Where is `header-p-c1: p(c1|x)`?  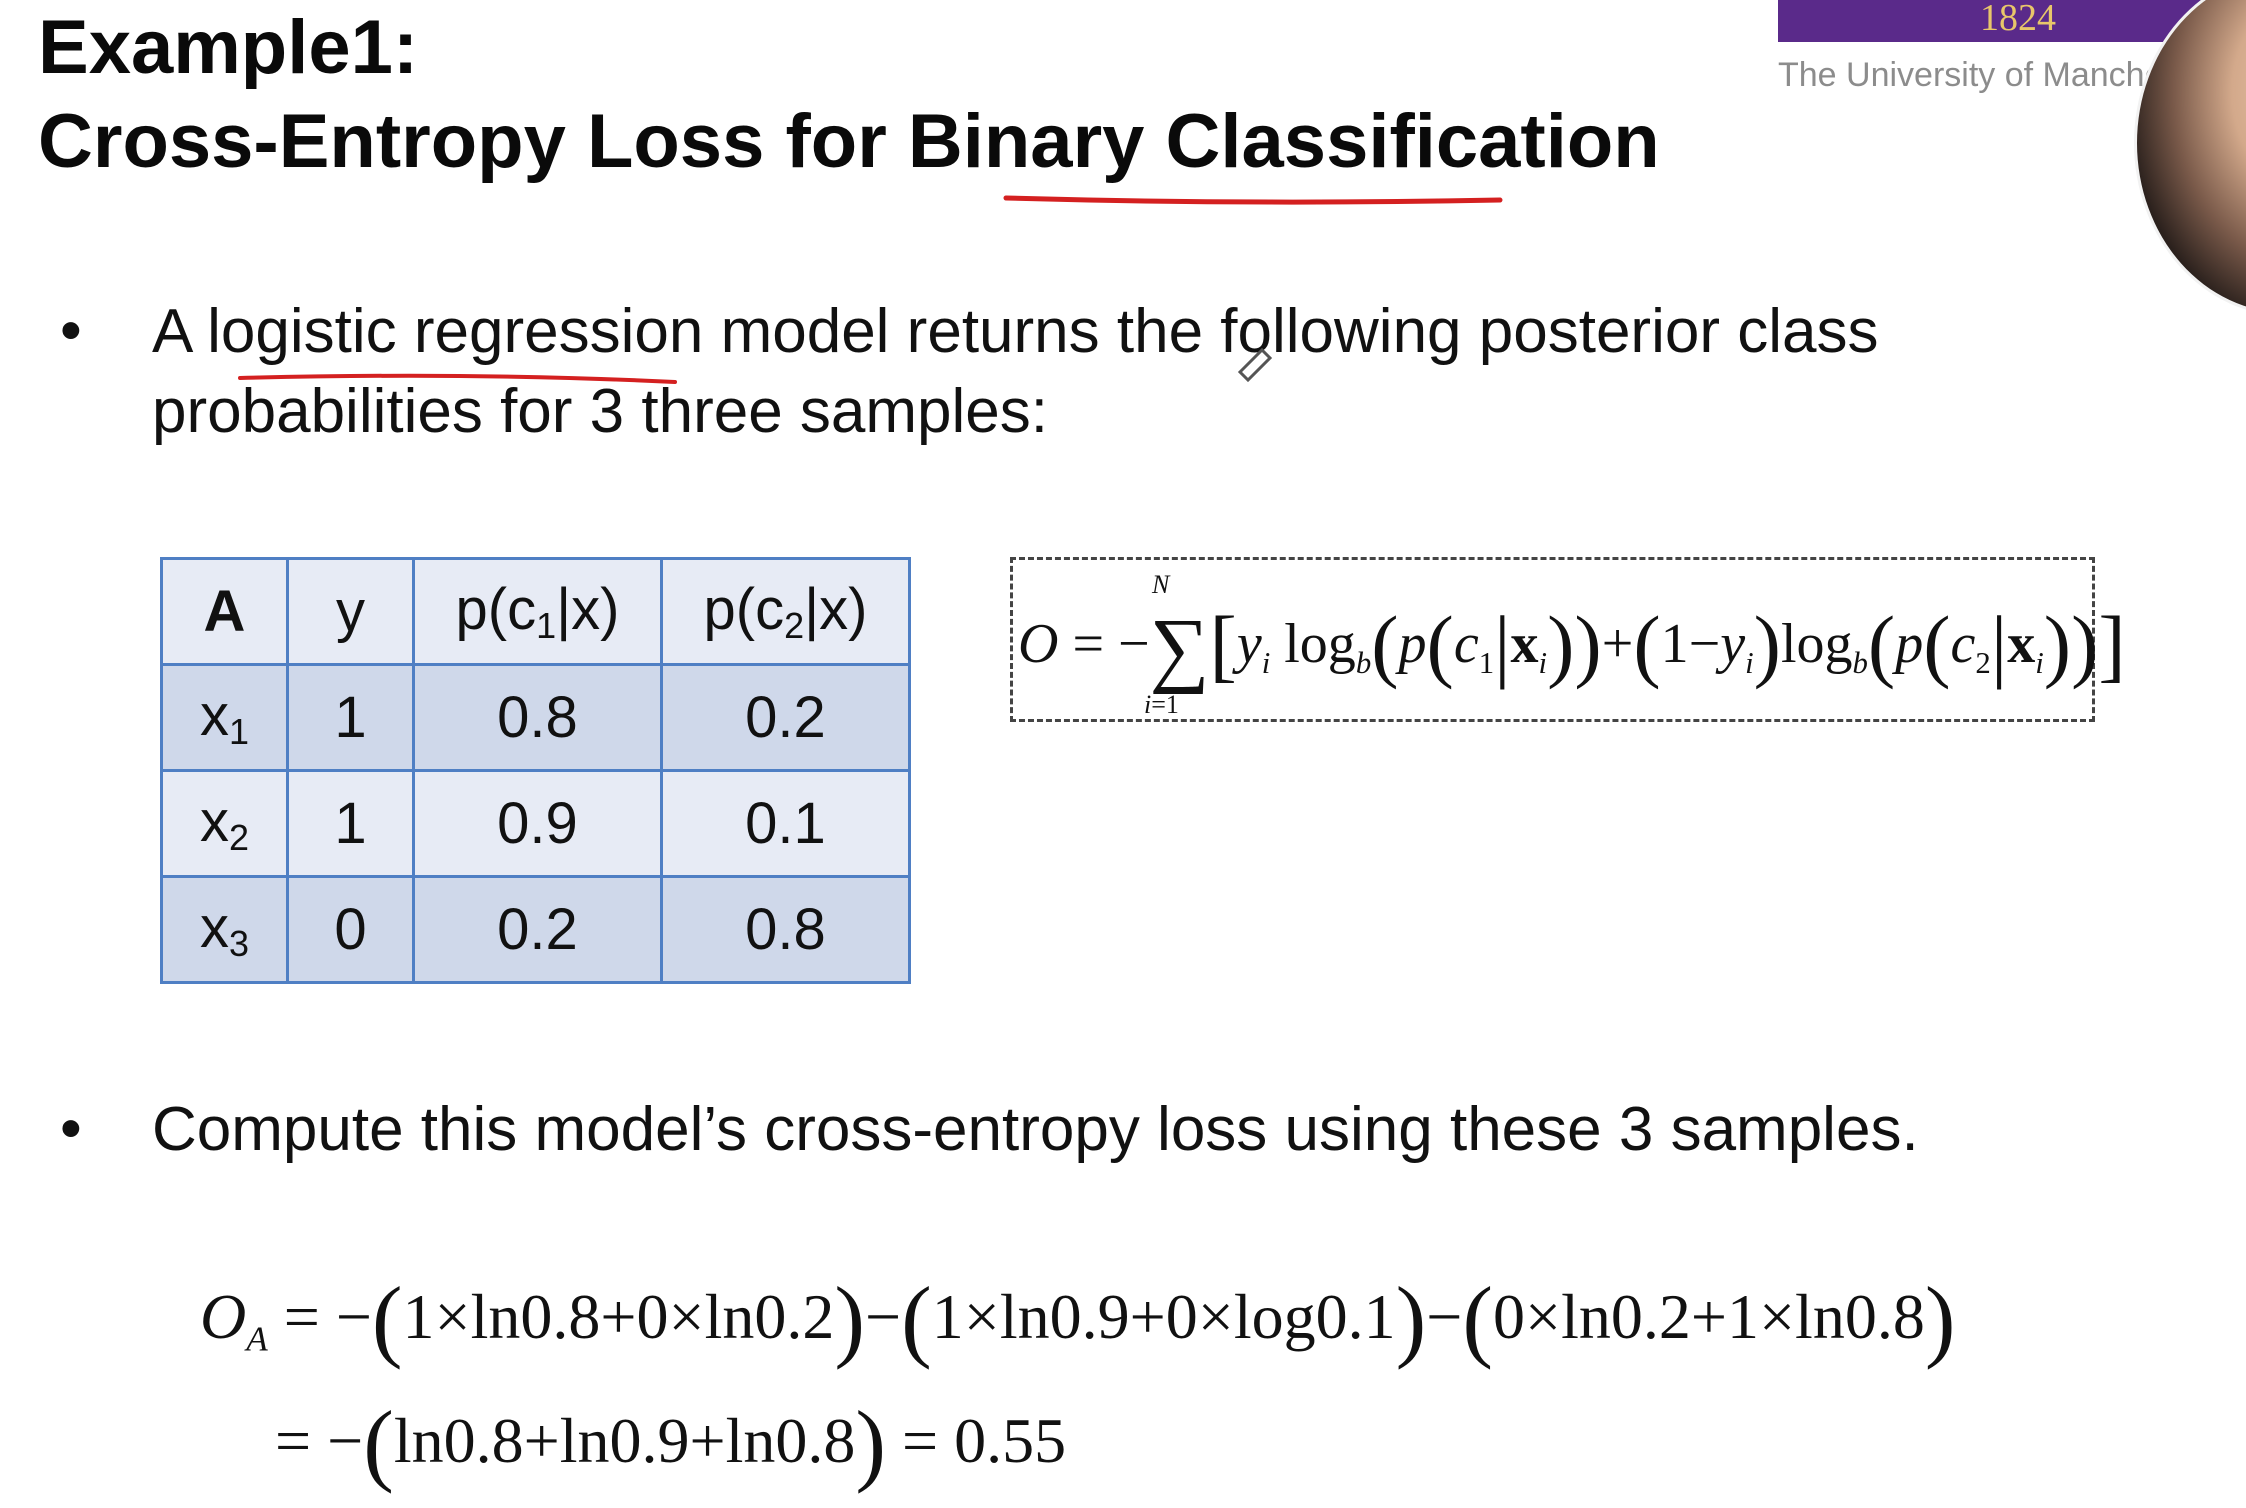
header-p-c1: p(c1|x) is located at coordinates (537, 611).